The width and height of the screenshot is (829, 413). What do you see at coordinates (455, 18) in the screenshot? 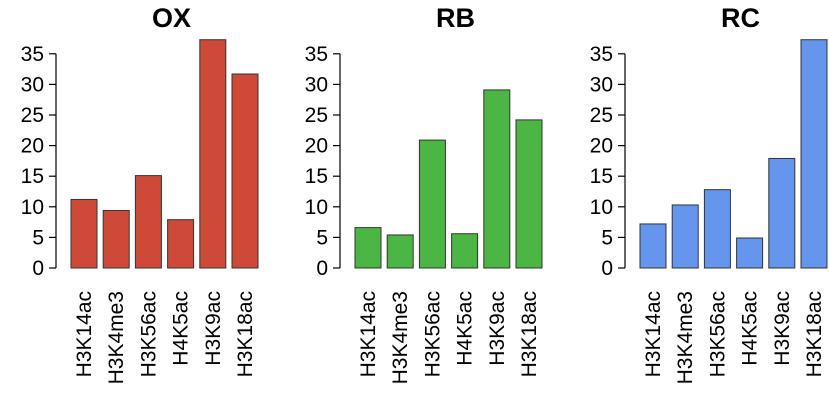
I see `chart-title-rb: RB` at bounding box center [455, 18].